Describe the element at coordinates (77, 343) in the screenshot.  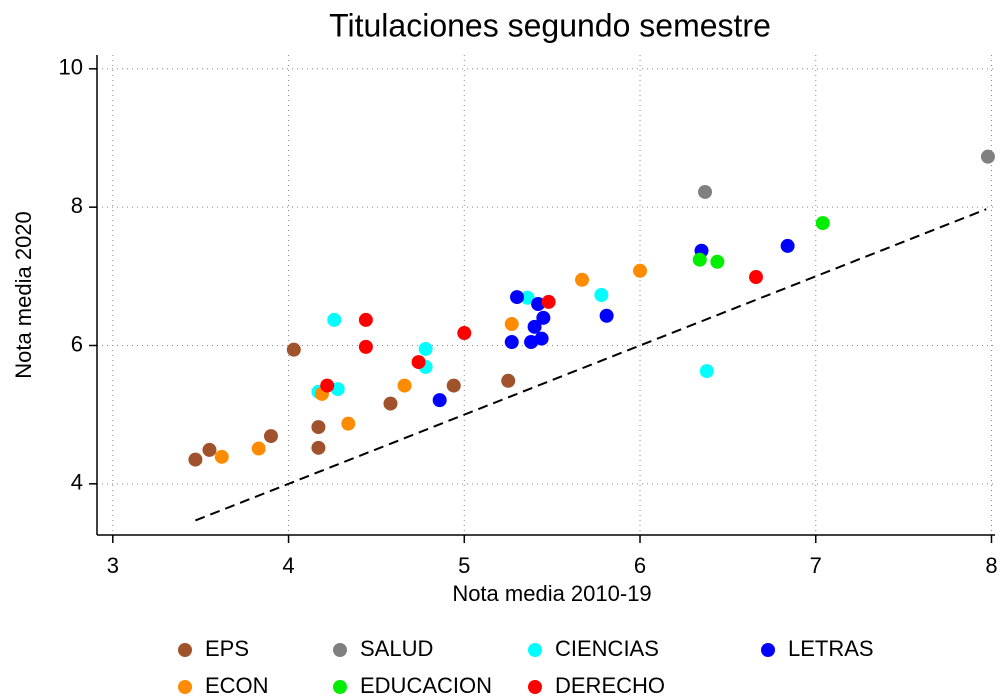
I see `y-tick-label: 6` at that location.